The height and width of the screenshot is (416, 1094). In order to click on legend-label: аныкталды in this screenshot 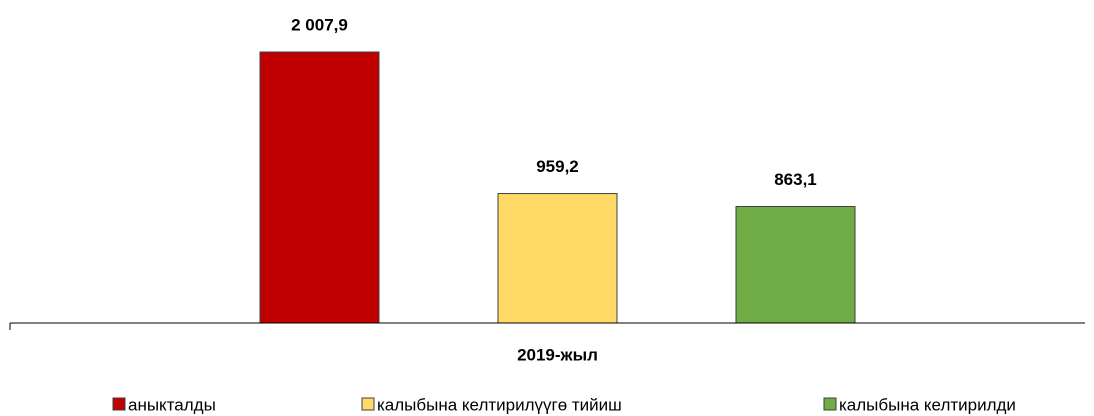, I will do `click(172, 404)`.